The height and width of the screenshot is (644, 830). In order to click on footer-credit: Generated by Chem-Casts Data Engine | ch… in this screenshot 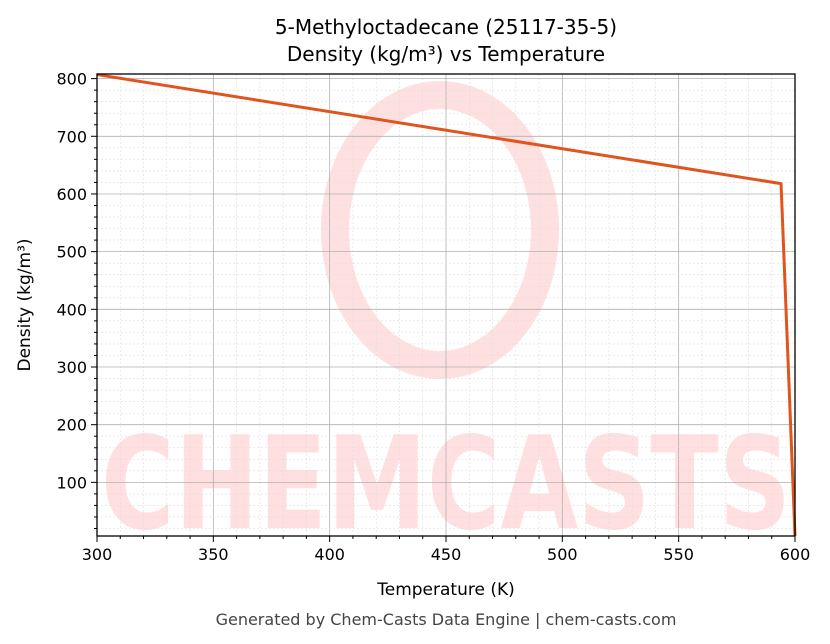, I will do `click(446, 619)`.